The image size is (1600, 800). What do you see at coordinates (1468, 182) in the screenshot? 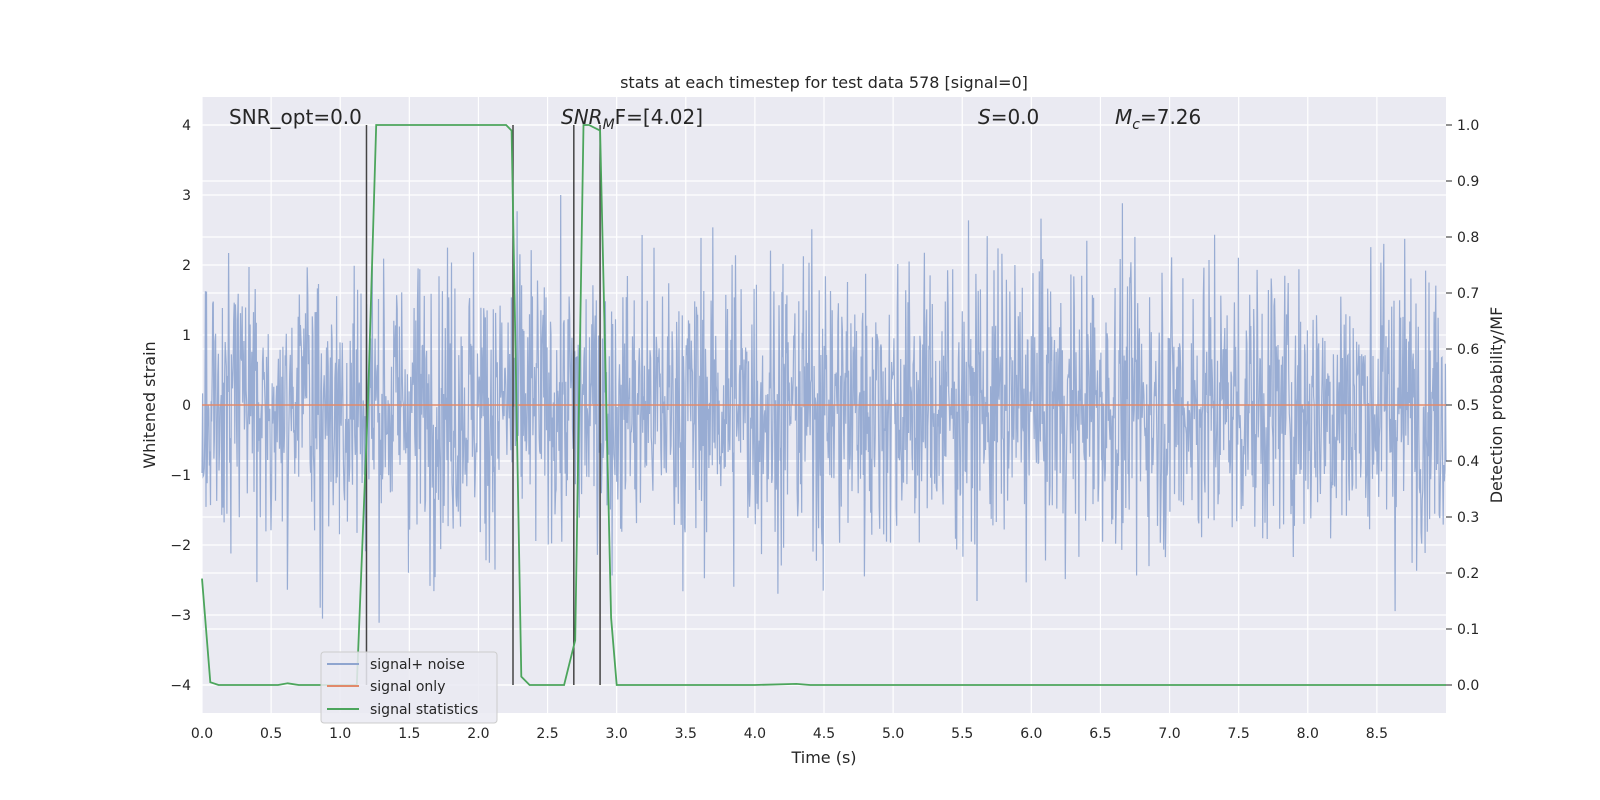
I see `y2-tick-label: 0.9` at bounding box center [1468, 182].